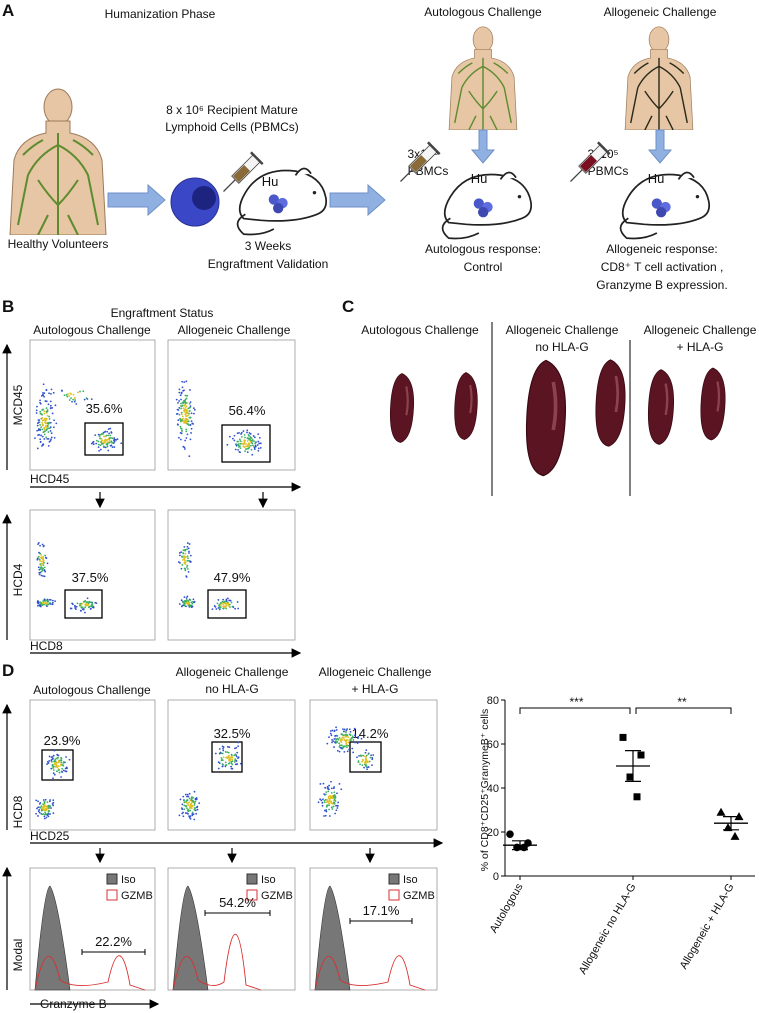  I want to click on y-tick-label: 60, so click(493, 745).